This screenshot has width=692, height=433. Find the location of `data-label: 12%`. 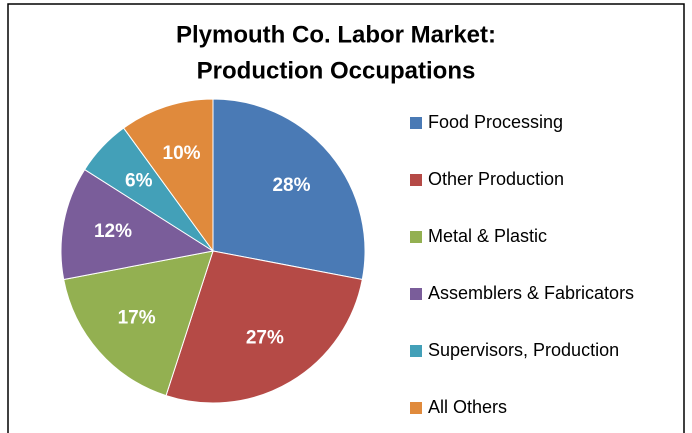

data-label: 12% is located at coordinates (113, 231).